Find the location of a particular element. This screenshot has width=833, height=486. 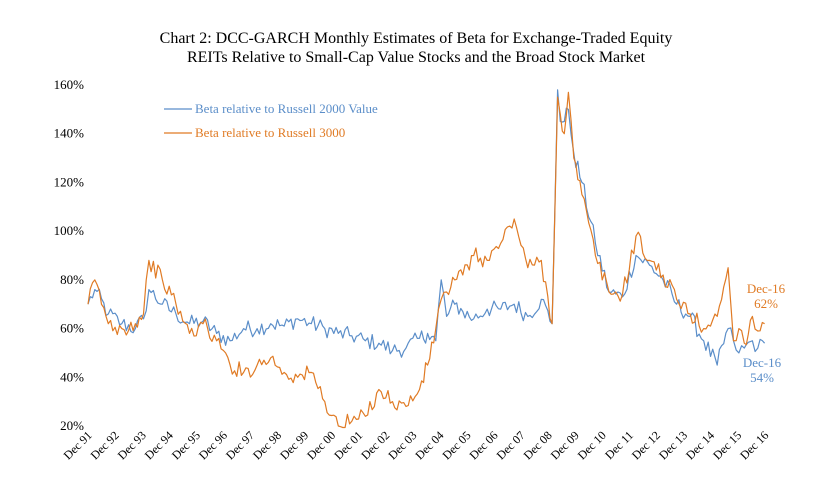

x-tick-label: Dec 98 is located at coordinates (267, 445).